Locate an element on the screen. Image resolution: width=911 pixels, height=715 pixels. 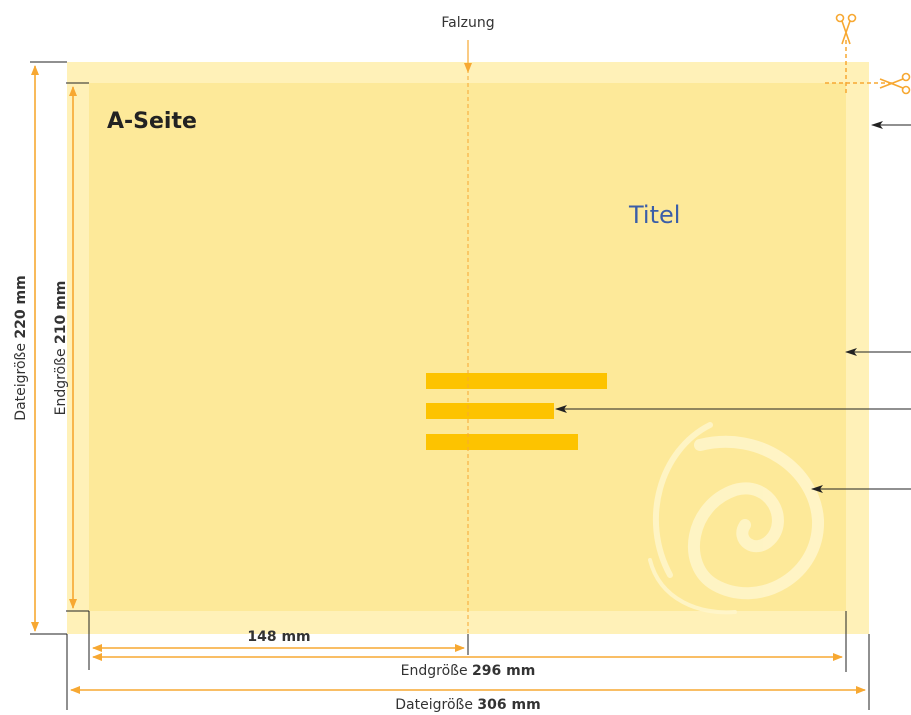
half-width-label: 148 mm is located at coordinates (278, 637).